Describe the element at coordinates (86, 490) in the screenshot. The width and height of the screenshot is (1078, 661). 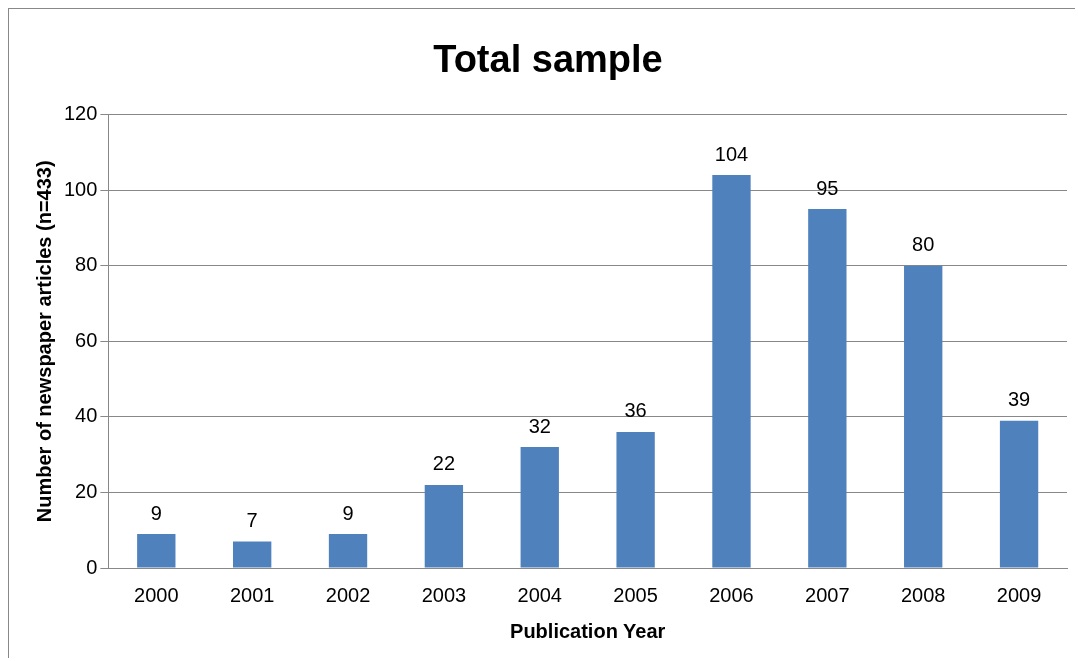
I see `y-tick-label: 20` at that location.